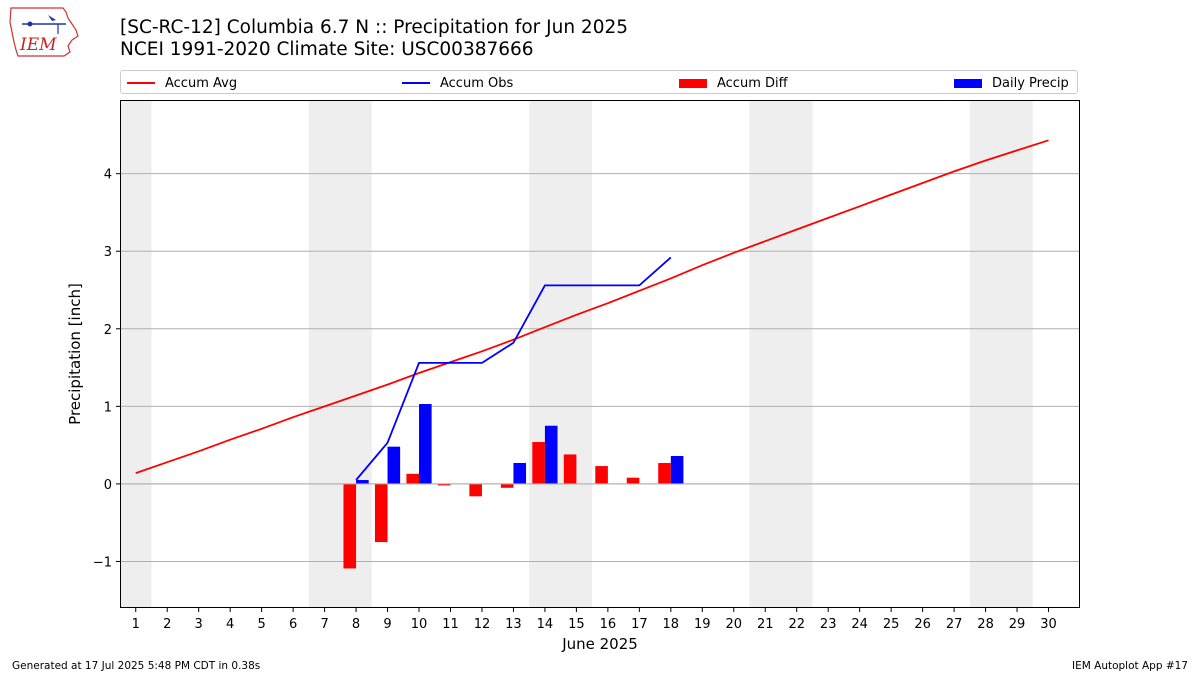 This screenshot has width=1200, height=675. Describe the element at coordinates (199, 624) in the screenshot. I see `x-tick-label-3: 3` at that location.